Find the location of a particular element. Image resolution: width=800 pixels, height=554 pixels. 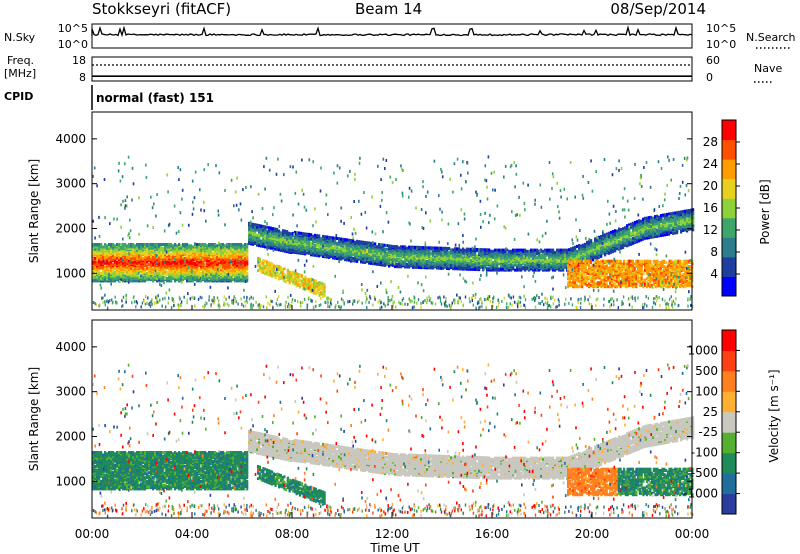

nave-tick-top: 60 is located at coordinates (713, 60).